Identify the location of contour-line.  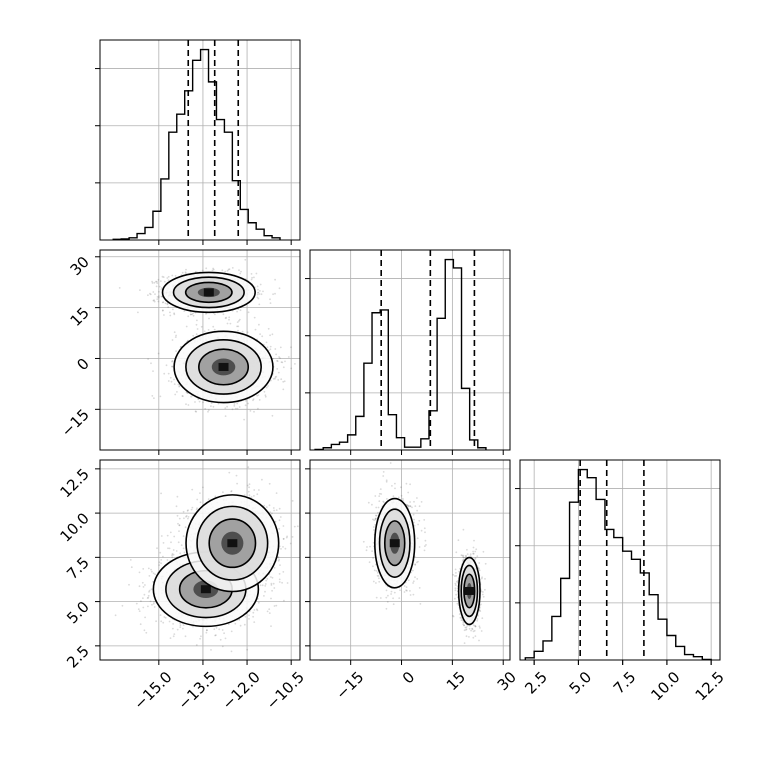
(208, 292).